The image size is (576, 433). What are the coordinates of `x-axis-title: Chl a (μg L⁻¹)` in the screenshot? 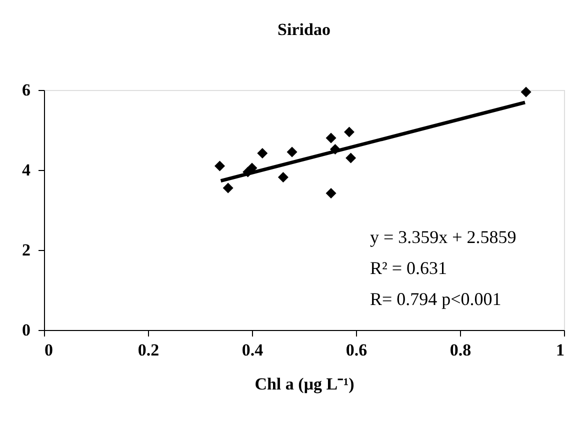 It's located at (304, 384).